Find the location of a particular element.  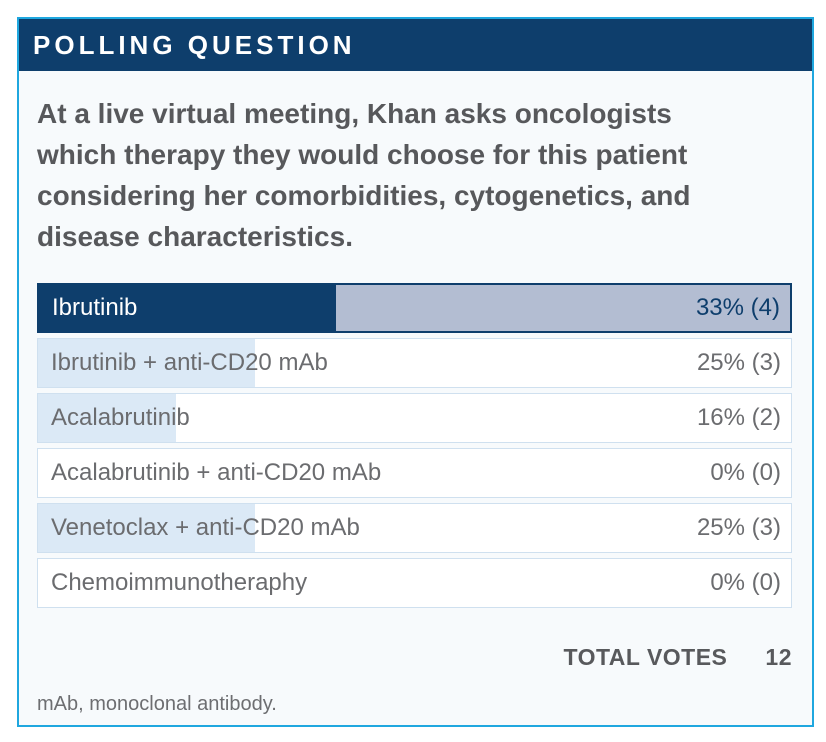

option-result: 33% (4) is located at coordinates (737, 307).